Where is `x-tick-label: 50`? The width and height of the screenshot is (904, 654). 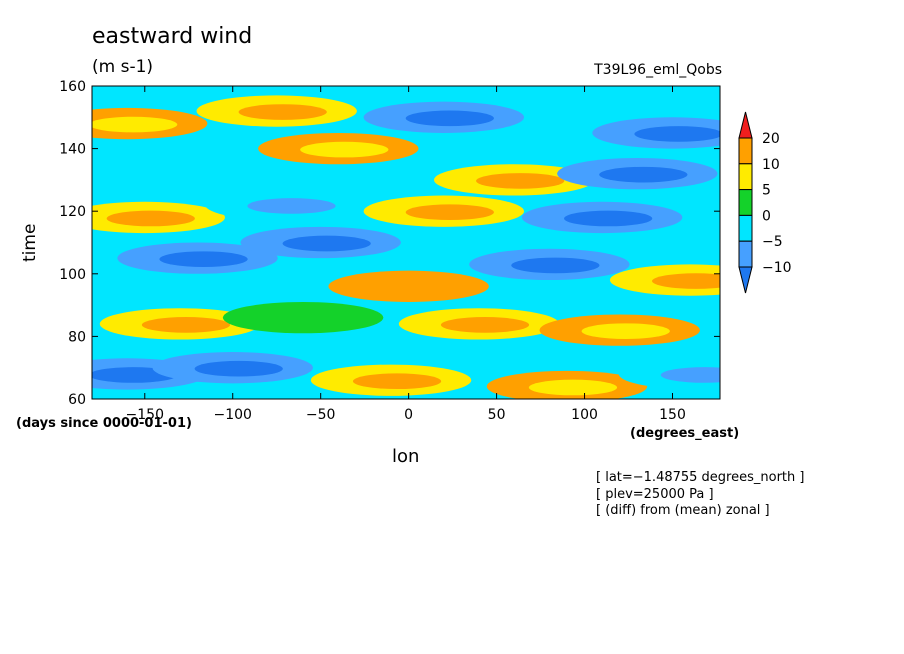
x-tick-label: 50 is located at coordinates (497, 415).